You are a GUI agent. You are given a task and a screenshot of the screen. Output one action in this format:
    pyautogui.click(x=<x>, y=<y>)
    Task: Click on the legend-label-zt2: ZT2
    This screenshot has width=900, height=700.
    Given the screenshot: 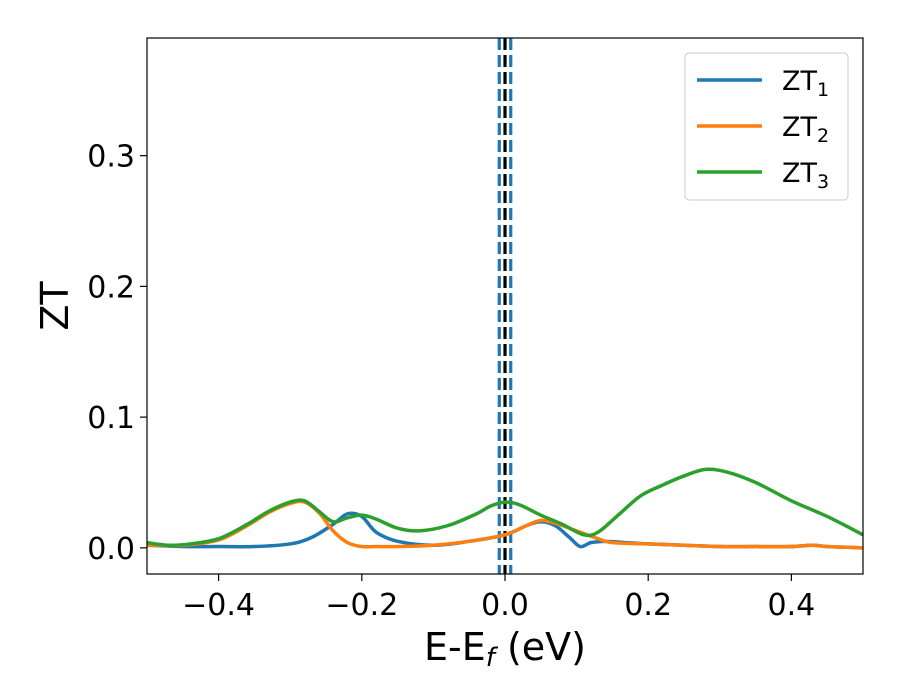 What is the action you would take?
    pyautogui.click(x=805, y=129)
    